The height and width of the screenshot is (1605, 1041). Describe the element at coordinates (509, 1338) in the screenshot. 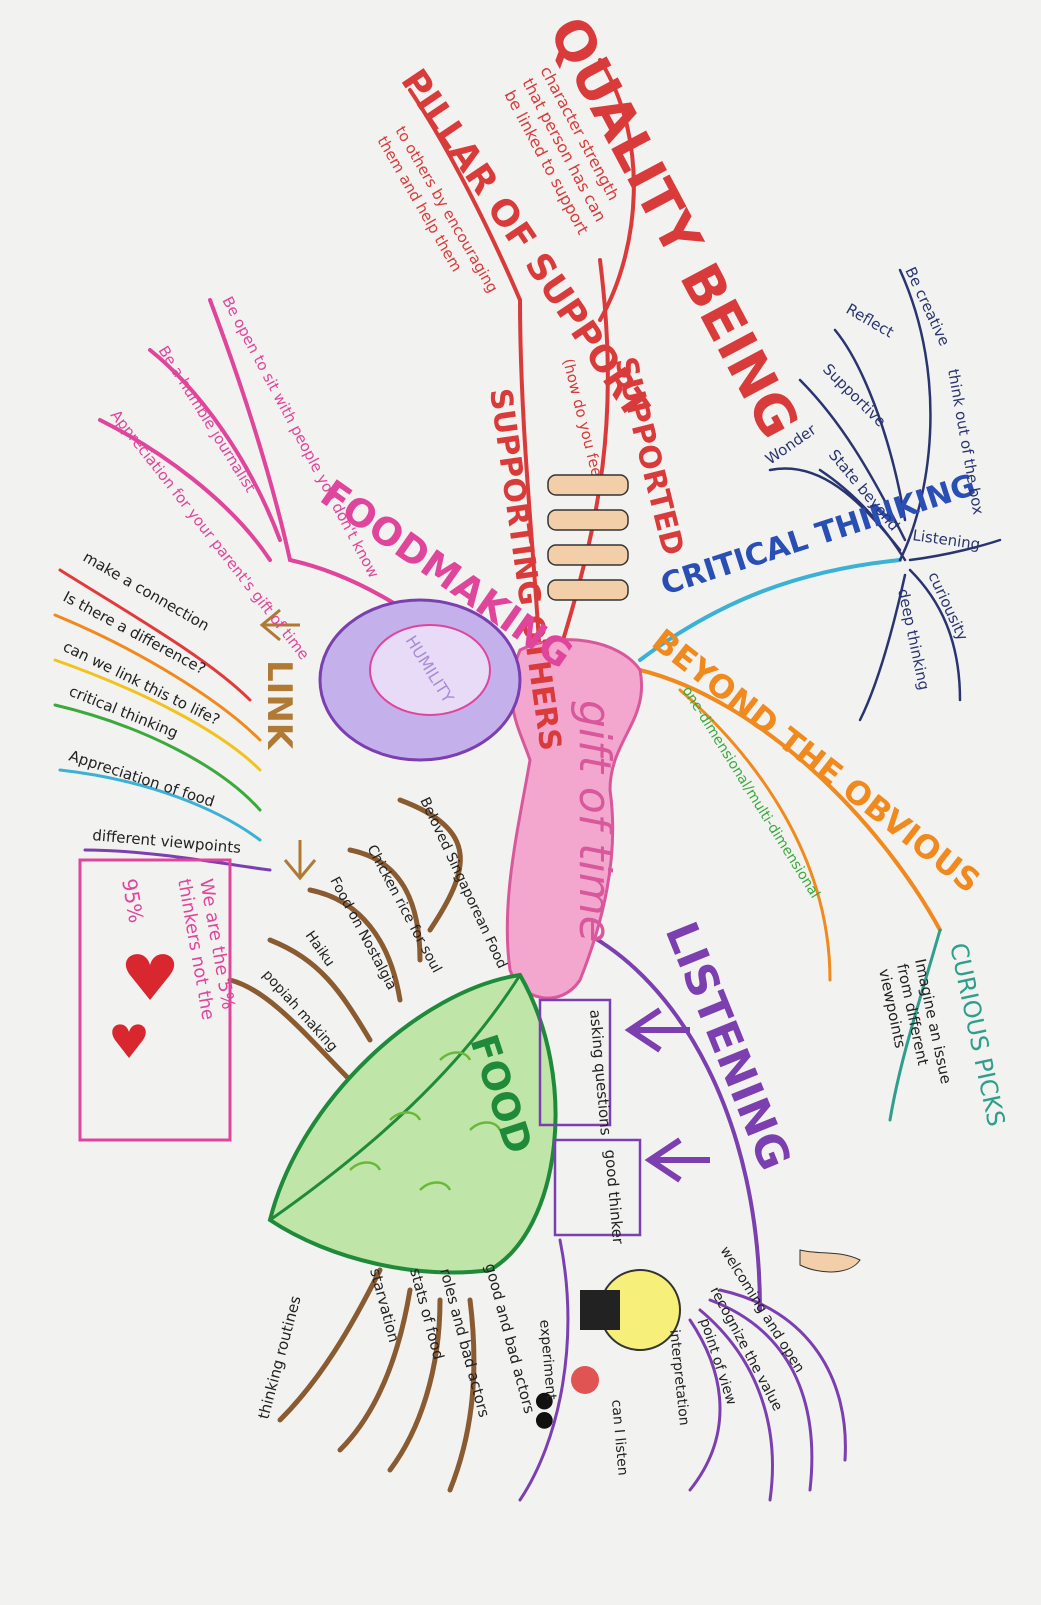

I see `food-bottom-5: good and bad actors` at that location.